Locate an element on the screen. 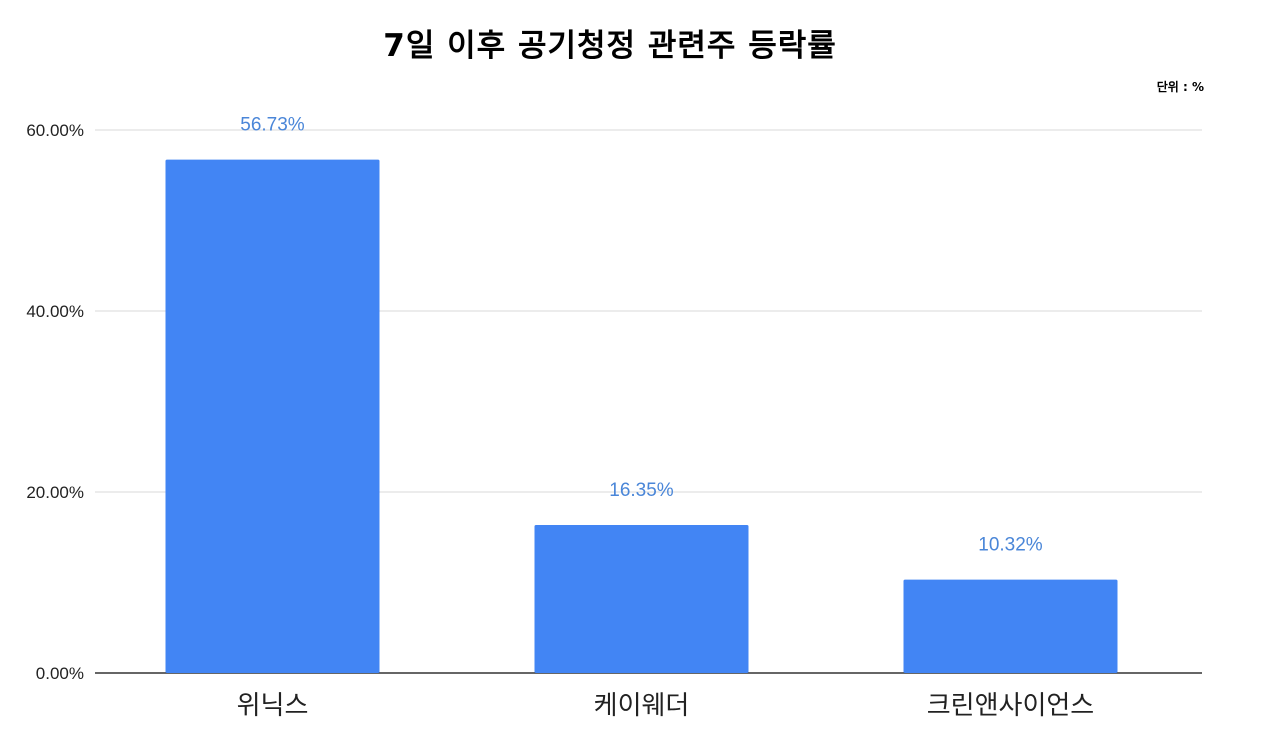  y-tick-label: 20.00% is located at coordinates (55, 492).